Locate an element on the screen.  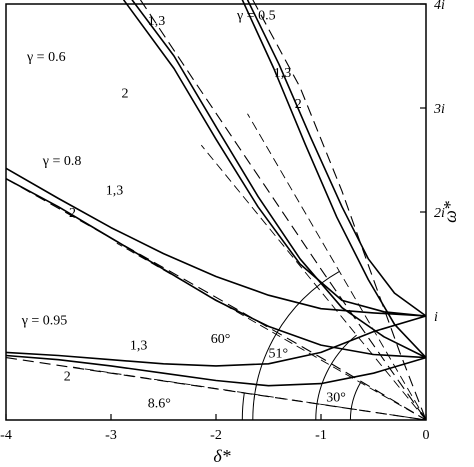
y-tick-label: i is located at coordinates (436, 317).